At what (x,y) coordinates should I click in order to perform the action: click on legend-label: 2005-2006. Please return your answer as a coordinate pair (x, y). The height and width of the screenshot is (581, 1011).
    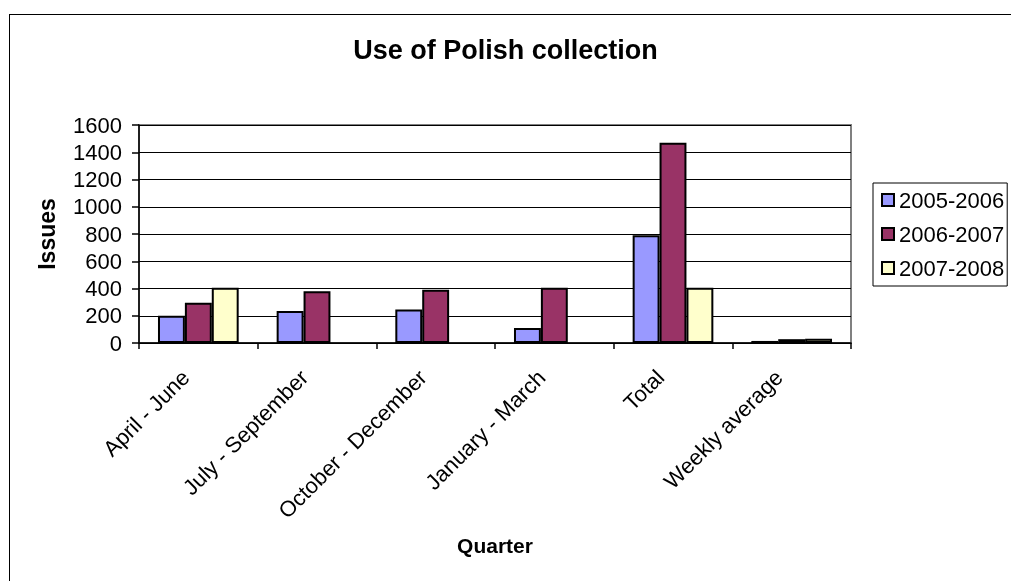
    Looking at the image, I should click on (952, 200).